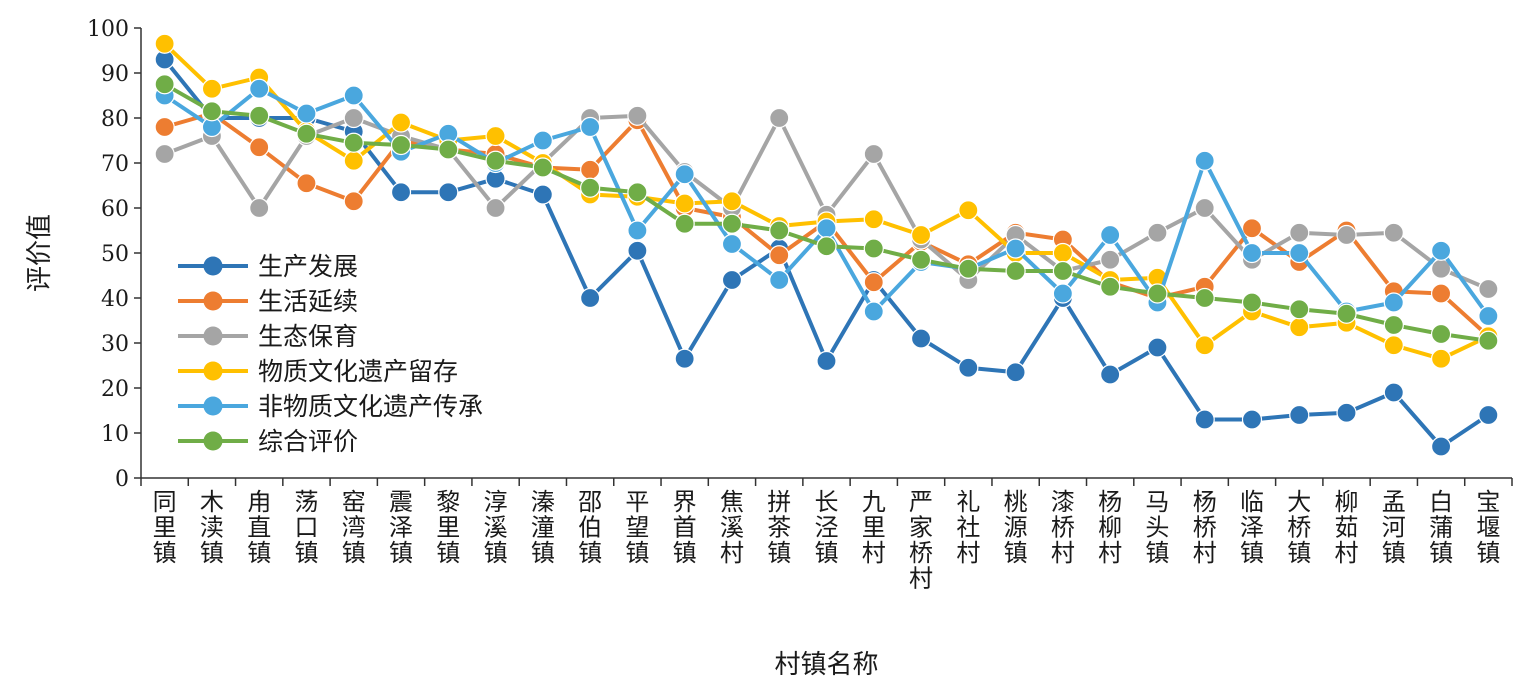 The height and width of the screenshot is (691, 1540). Describe the element at coordinates (543, 527) in the screenshot. I see `x-tick-label: 溱潼镇` at that location.